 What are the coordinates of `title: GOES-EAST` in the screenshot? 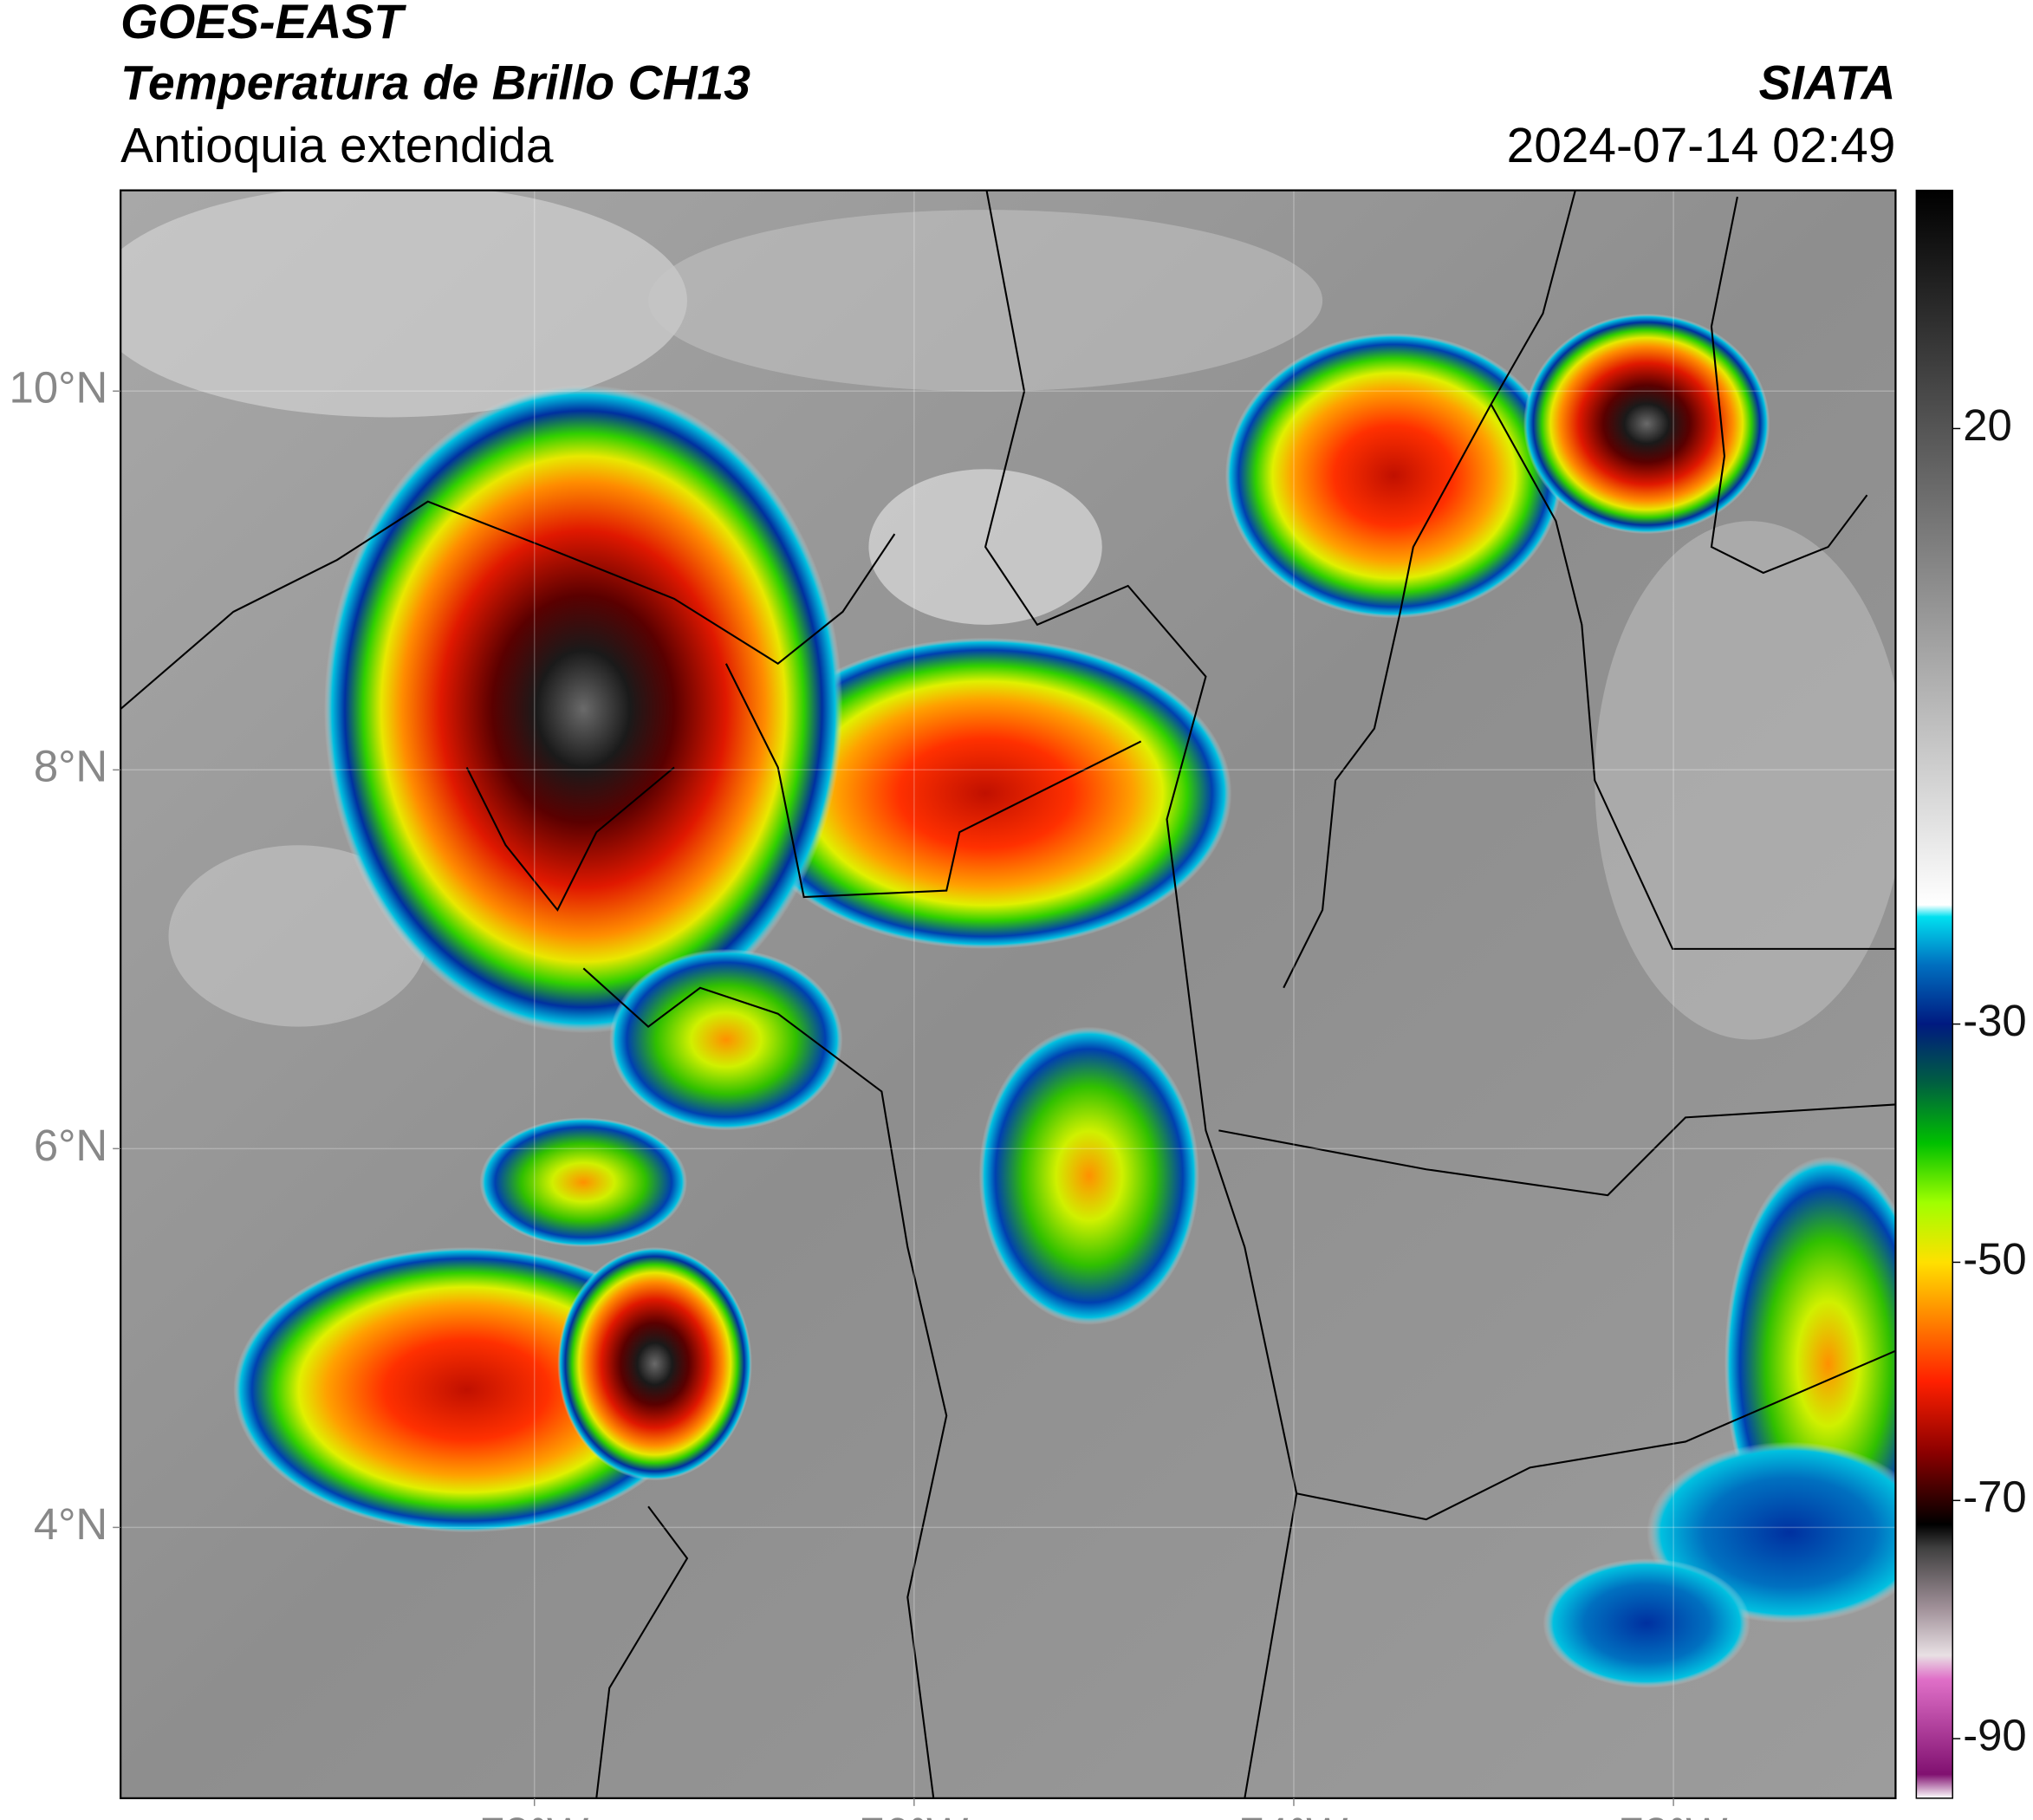 It's located at (263, 24).